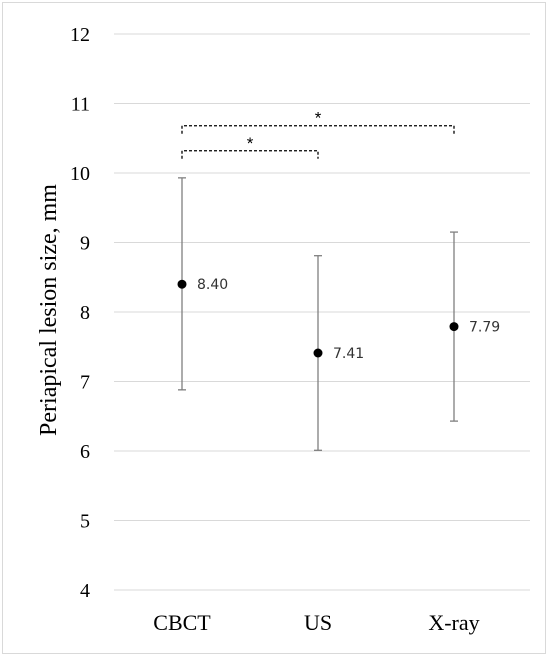 The height and width of the screenshot is (658, 550). I want to click on significance-brackets: **, so click(318, 134).